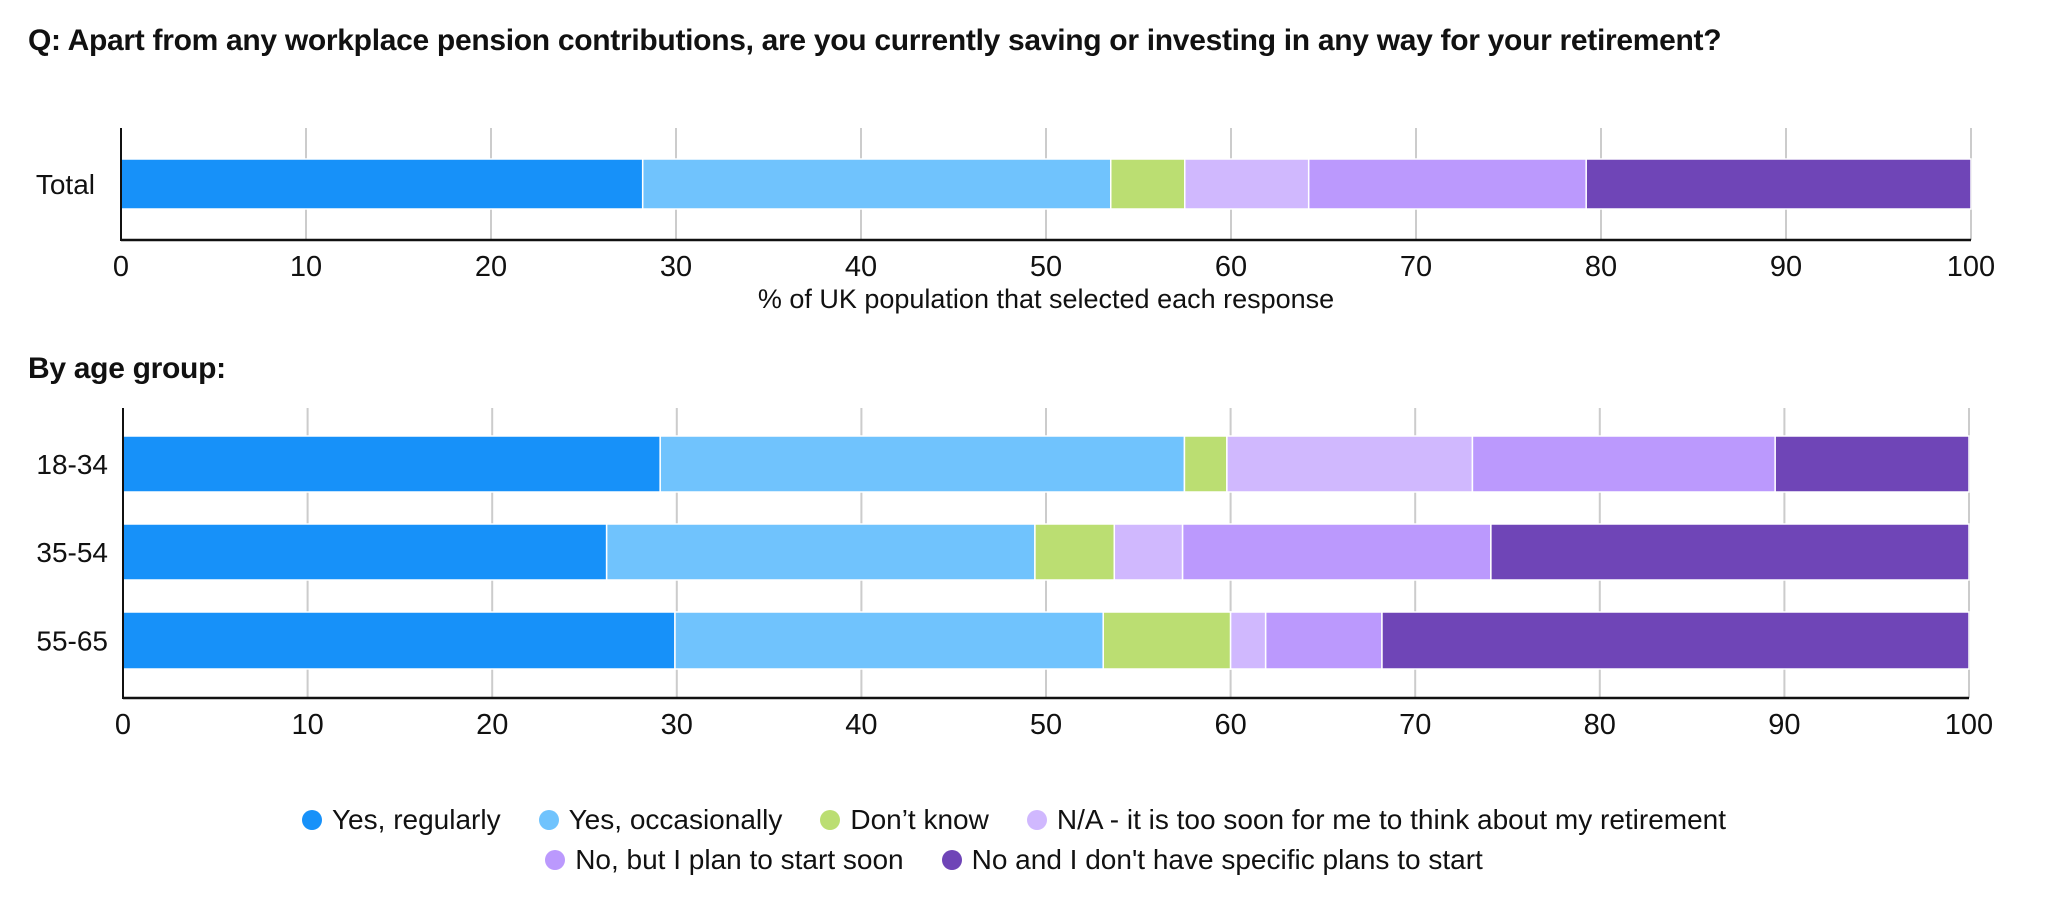 The height and width of the screenshot is (916, 2048). Describe the element at coordinates (72, 641) in the screenshot. I see `category-label-55-65: 55-65` at that location.